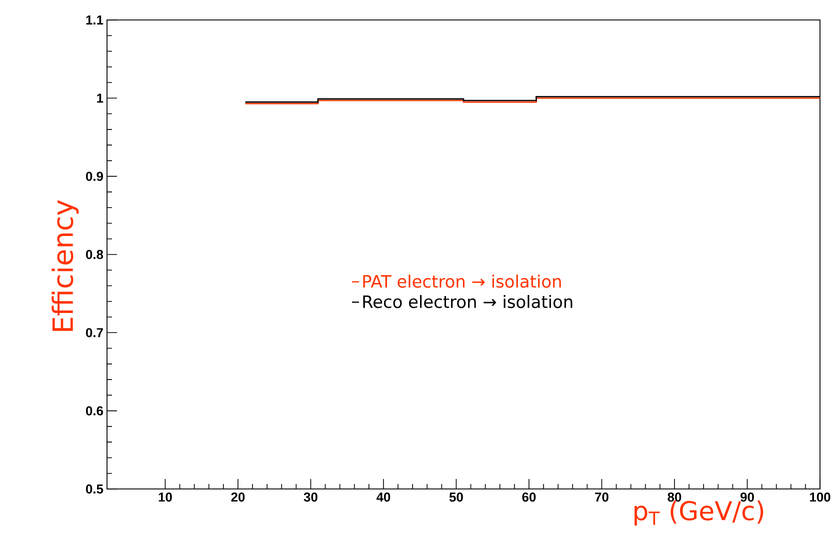  What do you see at coordinates (95, 411) in the screenshot?
I see `y-tick-label: 0.6` at bounding box center [95, 411].